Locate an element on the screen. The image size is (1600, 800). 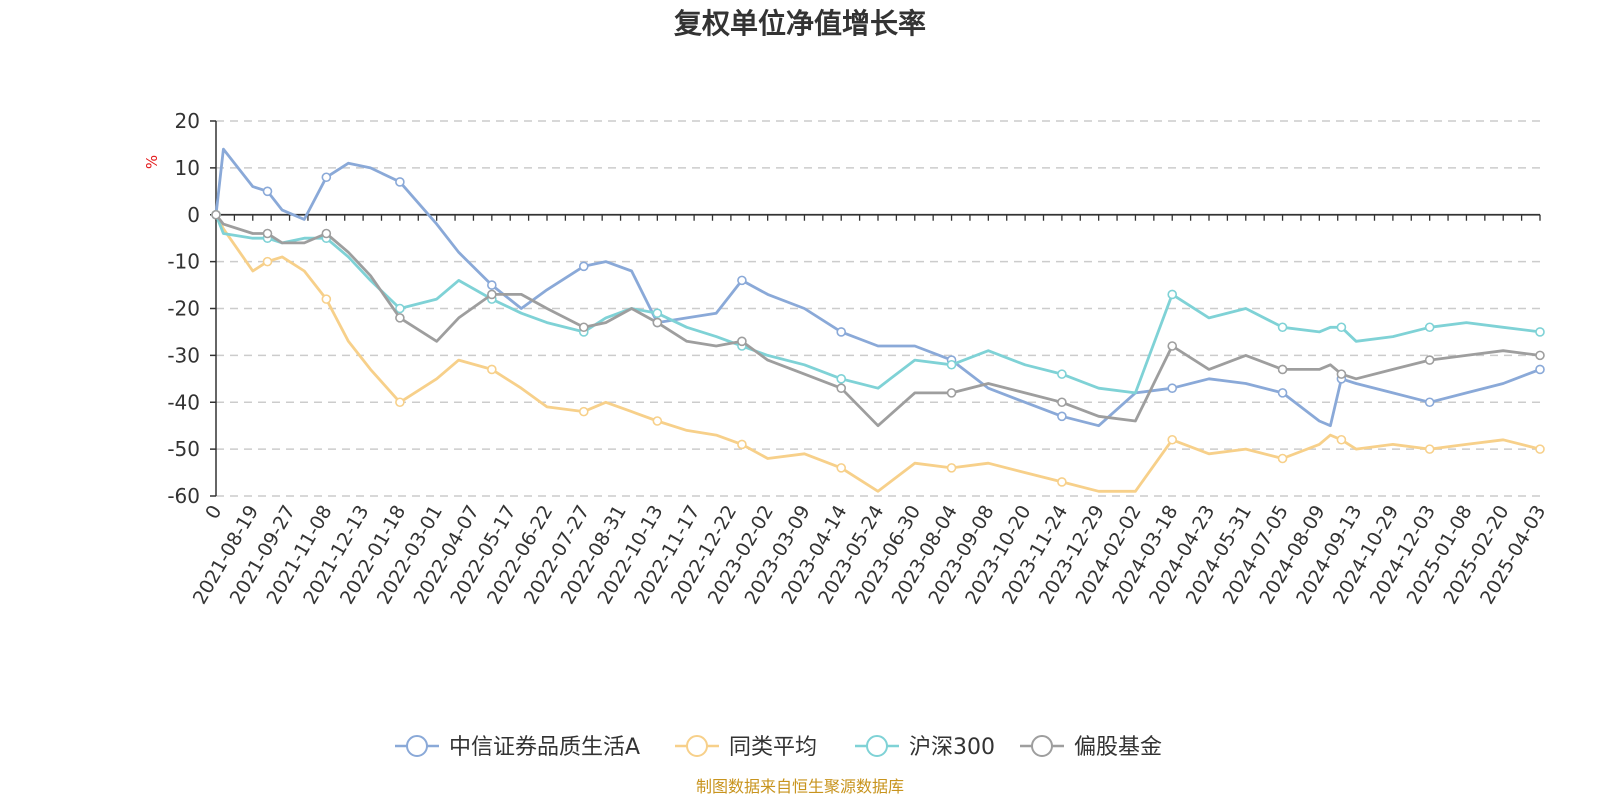
y-tick-label: 10 is located at coordinates (187, 168).